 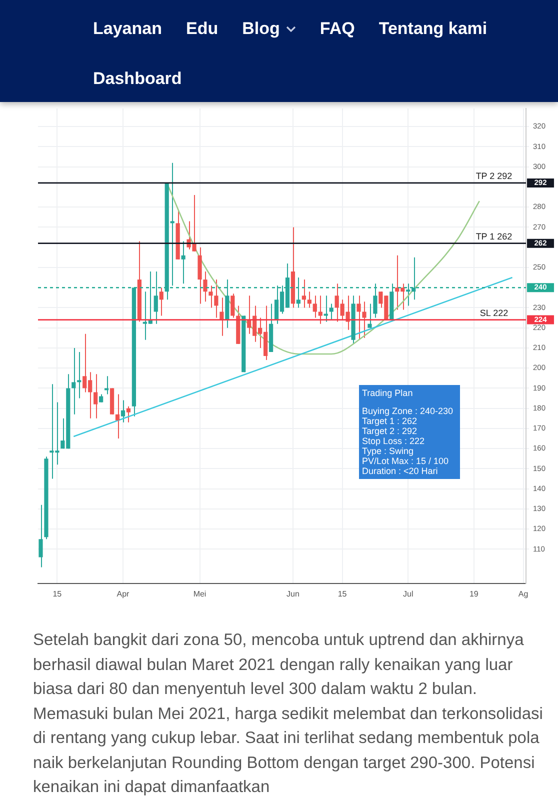 I want to click on text: FAQ, so click(x=337, y=29).